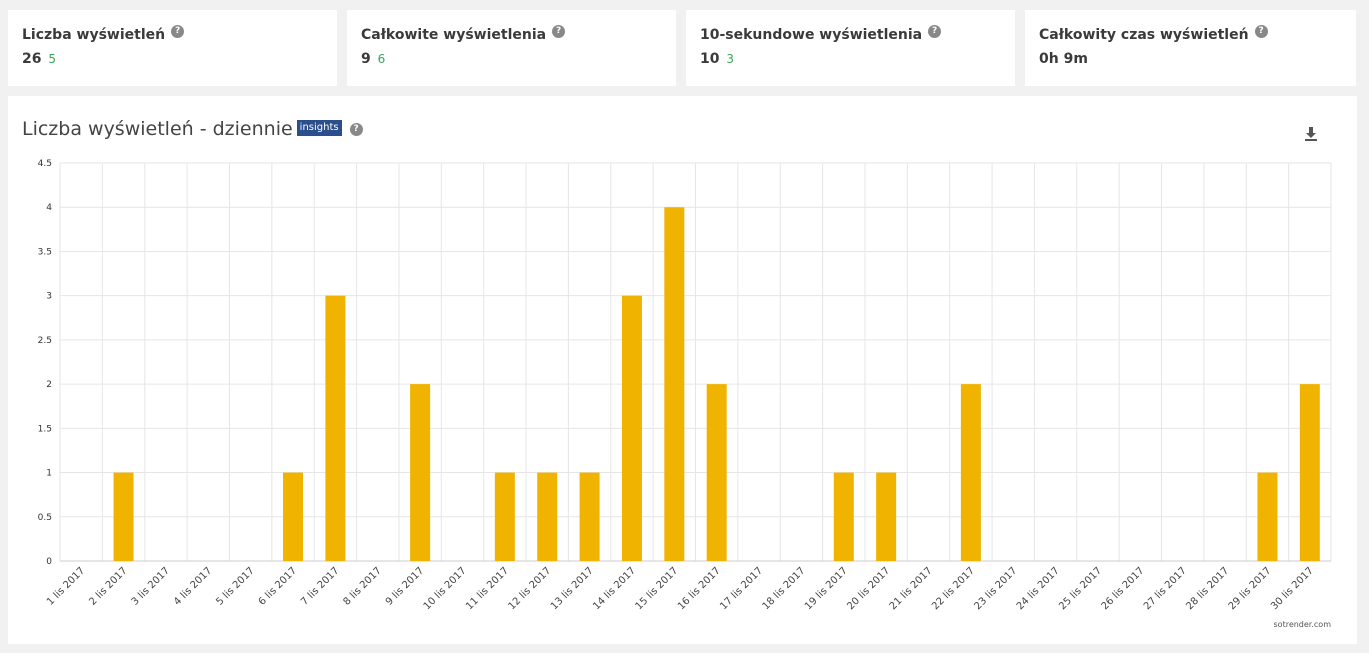 Image resolution: width=1369 pixels, height=653 pixels. Describe the element at coordinates (953, 588) in the screenshot. I see `x-tick-label: 22 lis 2017` at that location.